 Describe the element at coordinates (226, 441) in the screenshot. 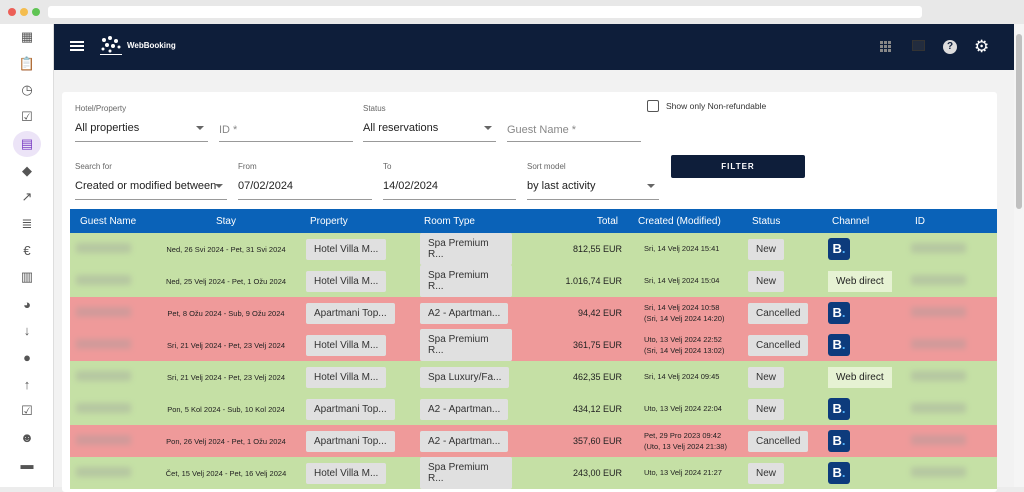

I see `stay-cell: Pon, 26 Velj 2024 - Pet, 1 Ožu 2024` at that location.